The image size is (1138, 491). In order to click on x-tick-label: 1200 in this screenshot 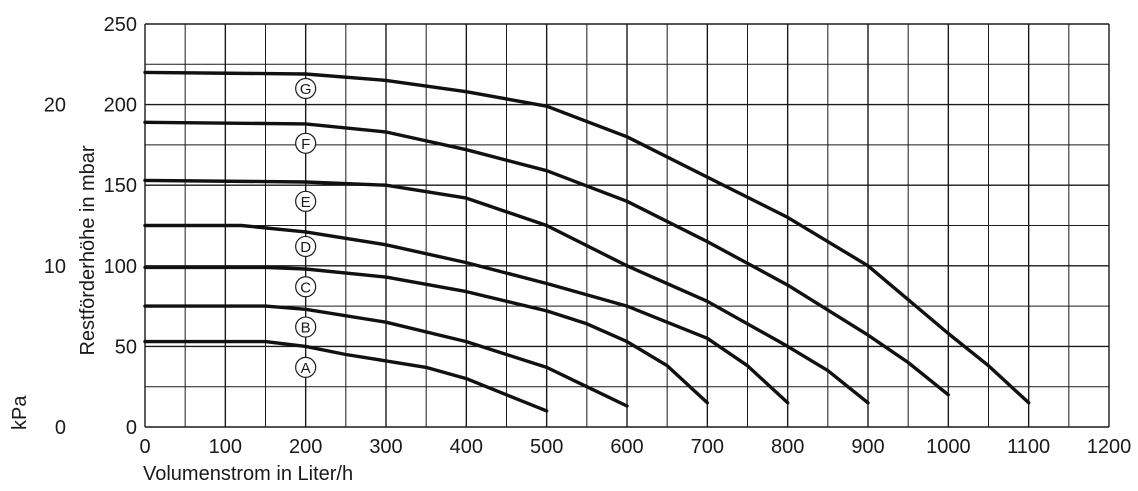, I will do `click(1109, 447)`.